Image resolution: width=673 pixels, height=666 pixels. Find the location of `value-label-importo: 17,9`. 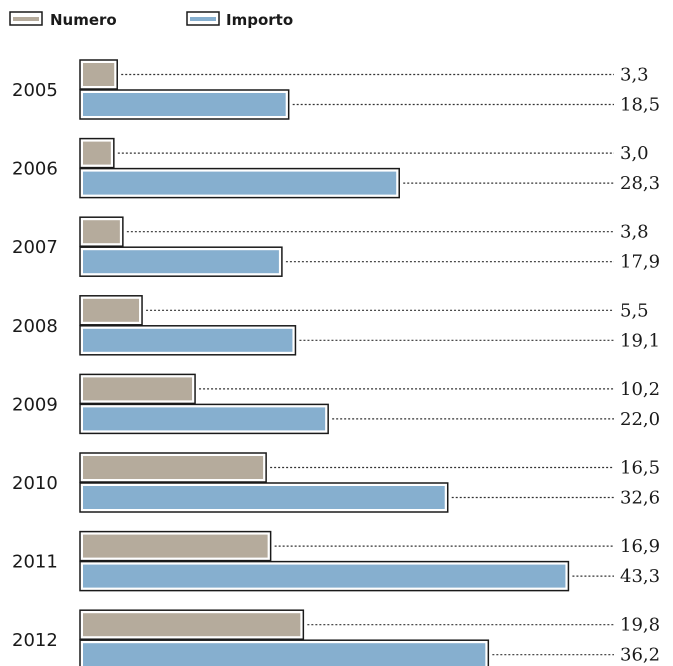

value-label-importo: 17,9 is located at coordinates (640, 262).